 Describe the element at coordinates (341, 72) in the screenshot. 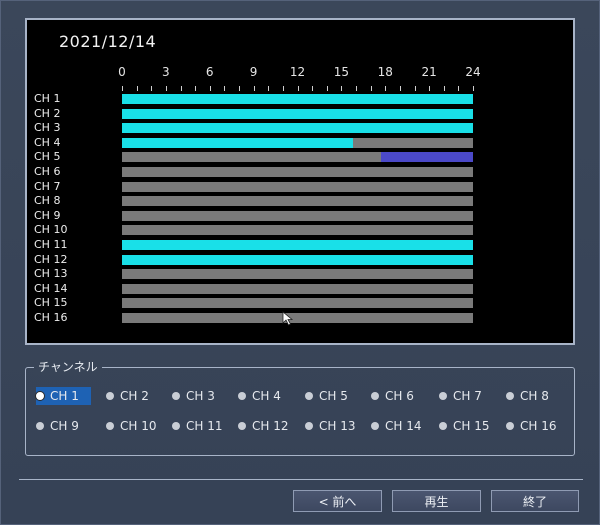

I see `hour-tick-label: 15` at that location.